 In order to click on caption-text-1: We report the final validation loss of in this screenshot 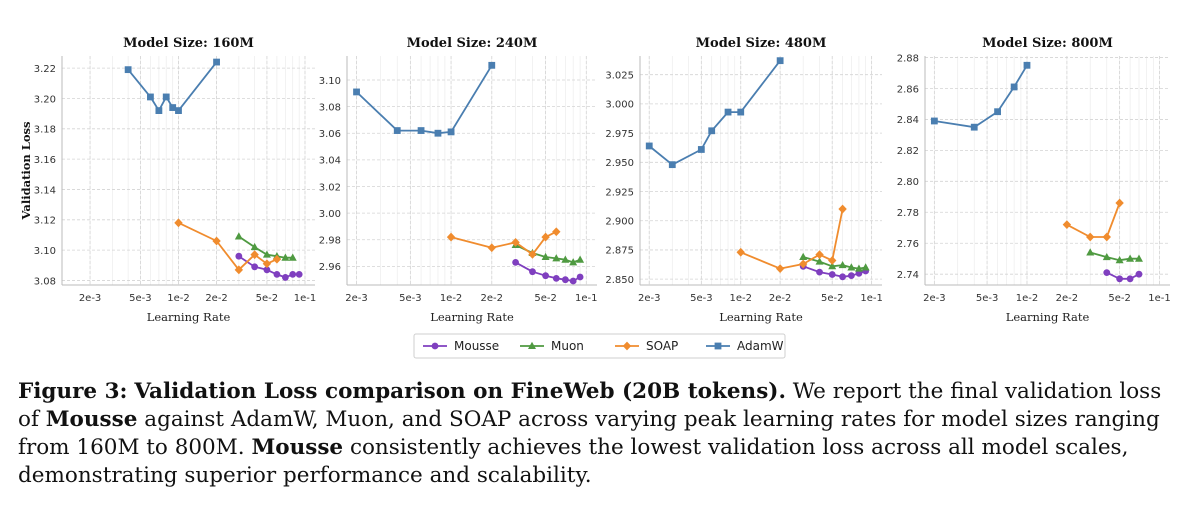, I will do `click(590, 405)`.